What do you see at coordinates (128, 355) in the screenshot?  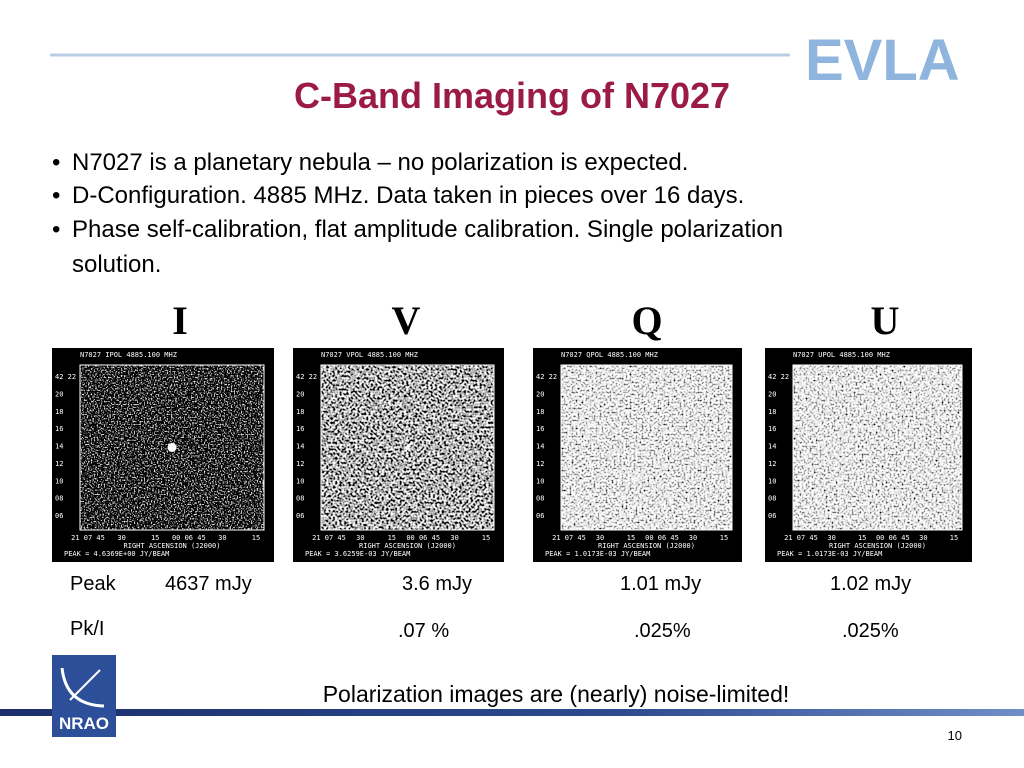 I see `image-header: N7027 IPOL 4885.100 MHZ` at bounding box center [128, 355].